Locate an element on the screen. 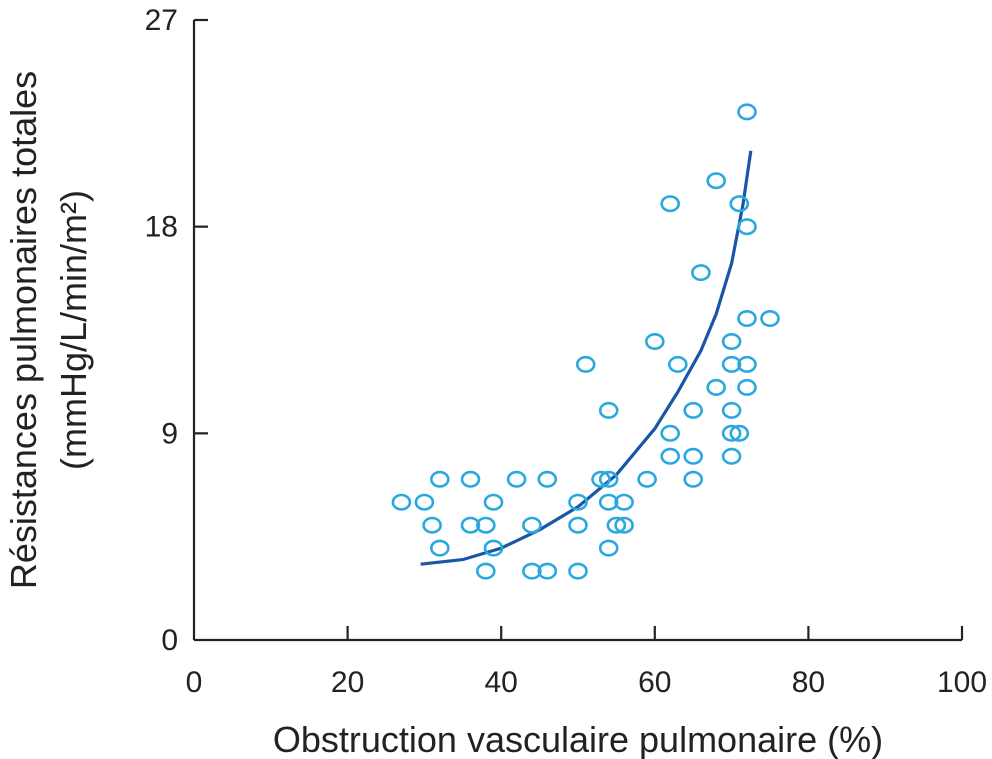 This screenshot has width=992, height=759. y-tick-label: 18 is located at coordinates (161, 227).